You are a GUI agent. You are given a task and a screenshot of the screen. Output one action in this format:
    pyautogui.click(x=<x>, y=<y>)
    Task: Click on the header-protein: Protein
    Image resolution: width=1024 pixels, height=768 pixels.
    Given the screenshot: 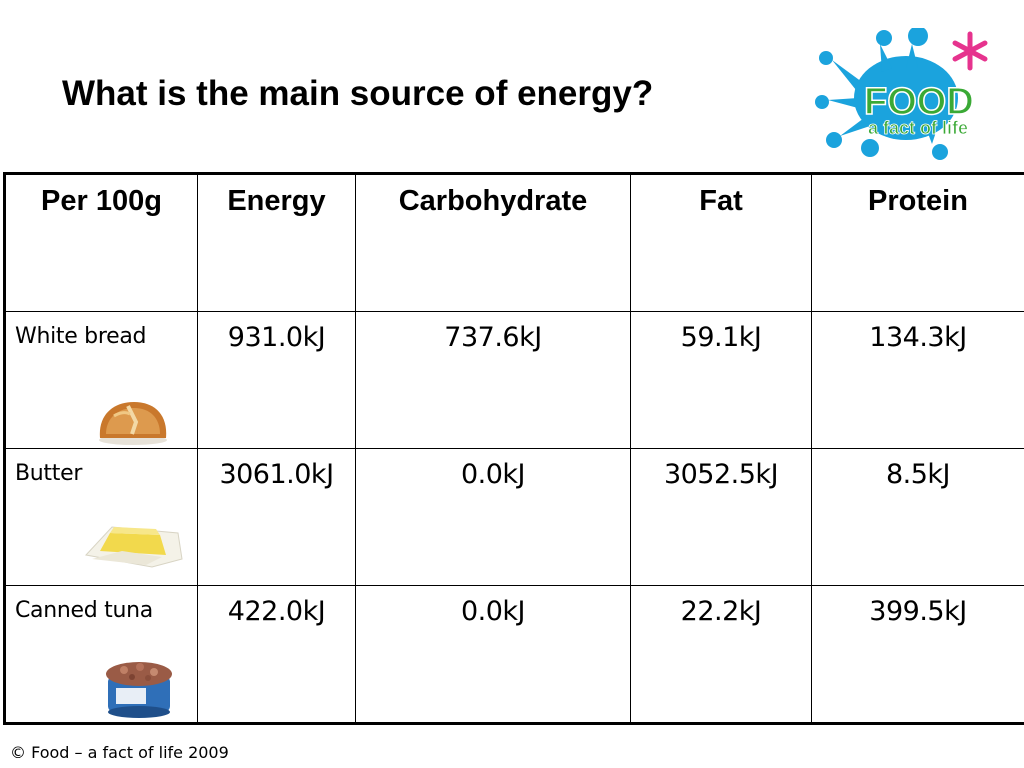 What is the action you would take?
    pyautogui.click(x=918, y=201)
    